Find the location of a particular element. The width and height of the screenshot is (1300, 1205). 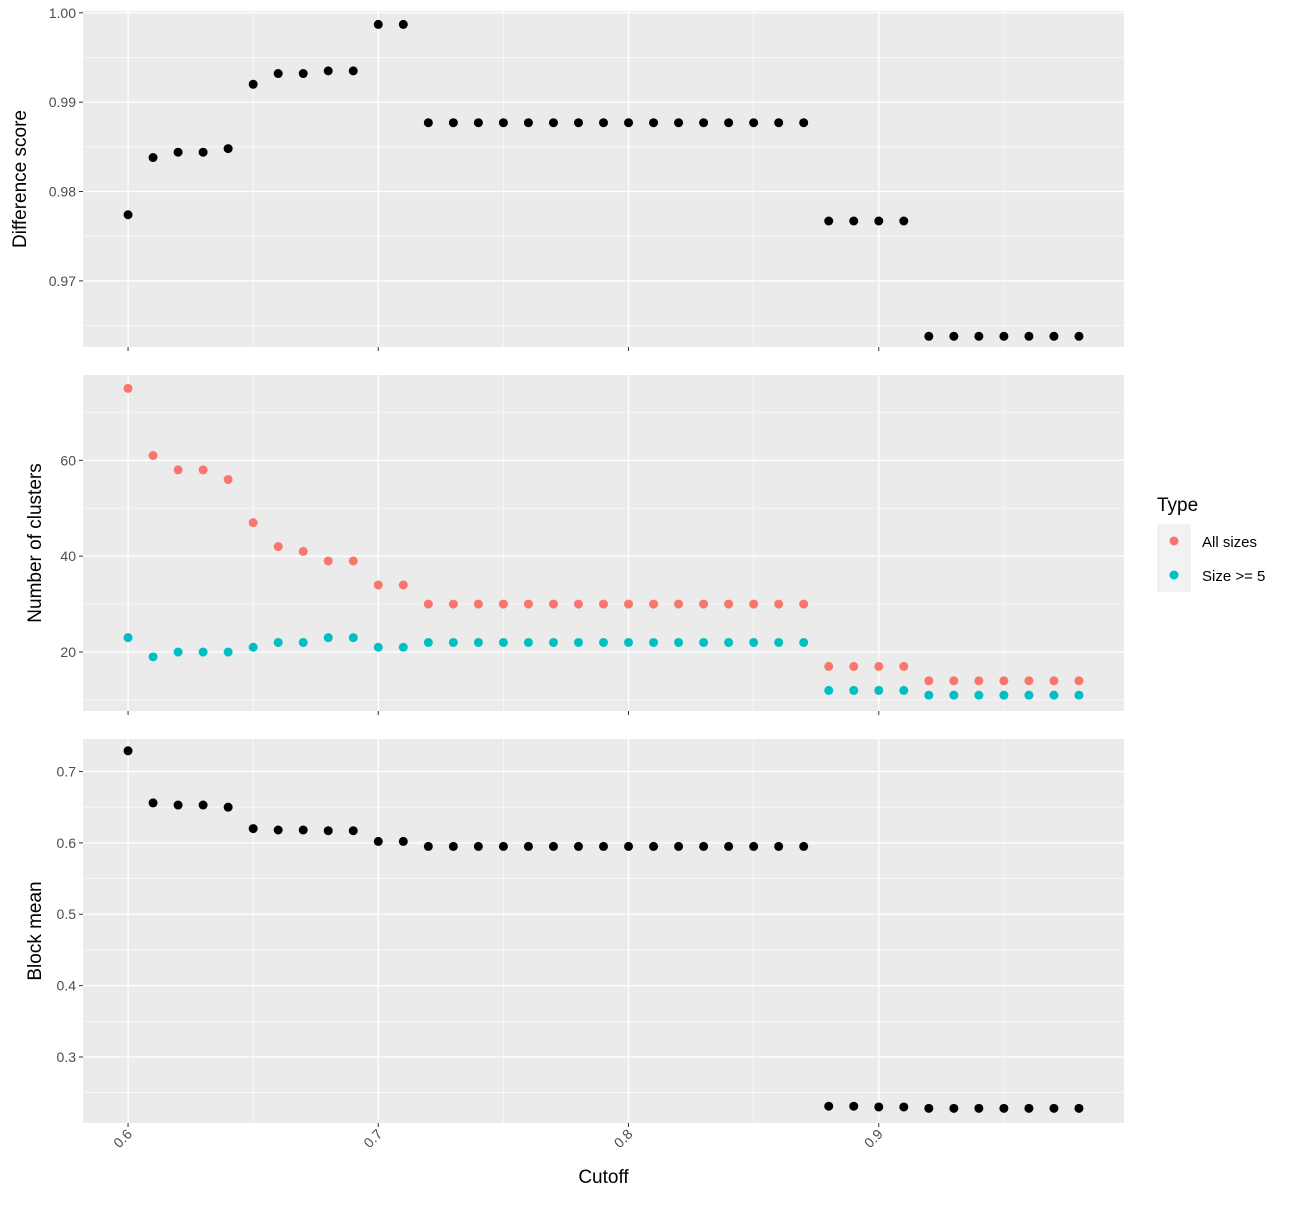

y-tick-label: 0.7 is located at coordinates (67, 771).